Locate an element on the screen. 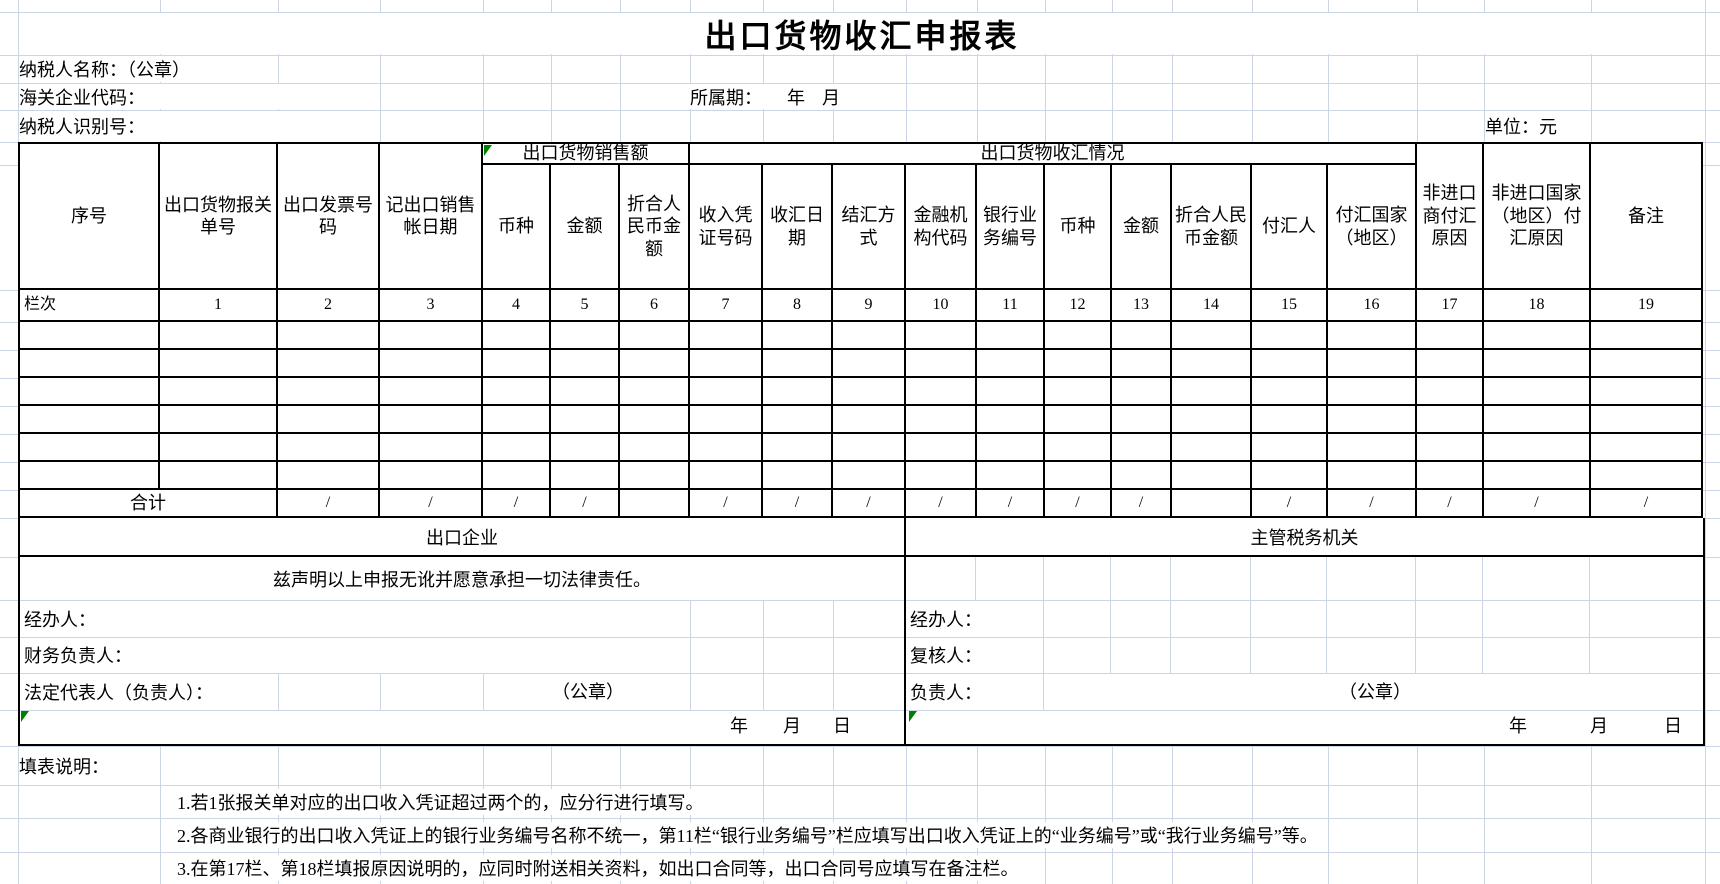 The height and width of the screenshot is (884, 1720). exporter-date-row: 年 月 日 is located at coordinates (462, 726).